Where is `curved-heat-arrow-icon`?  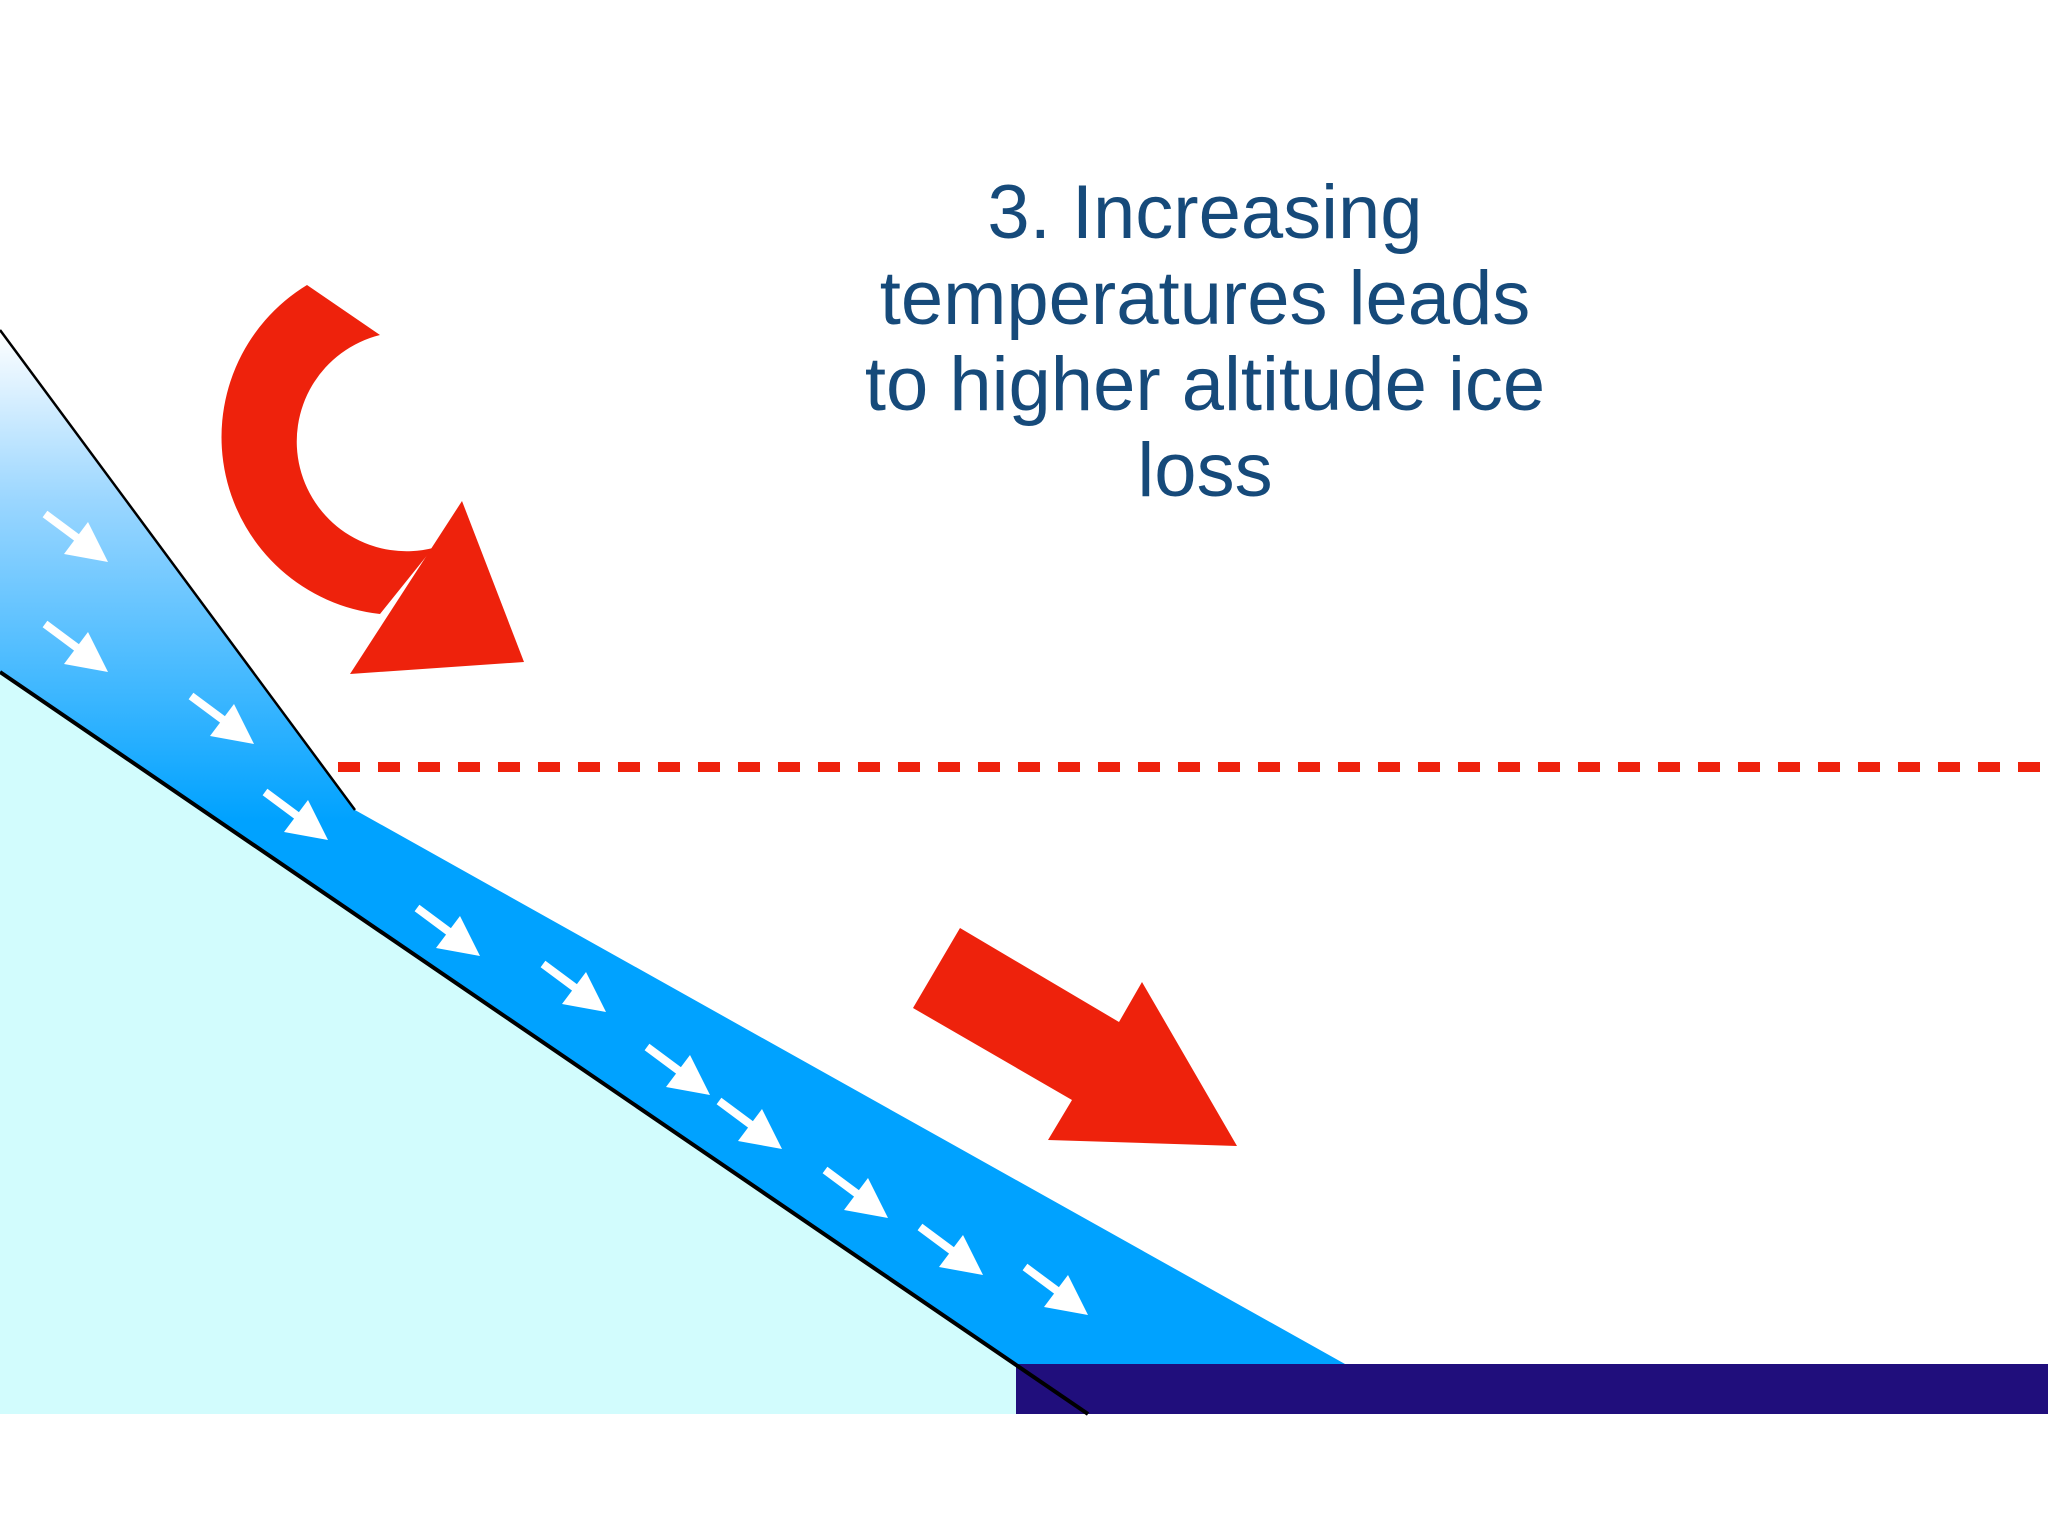 curved-heat-arrow-icon is located at coordinates (372, 479).